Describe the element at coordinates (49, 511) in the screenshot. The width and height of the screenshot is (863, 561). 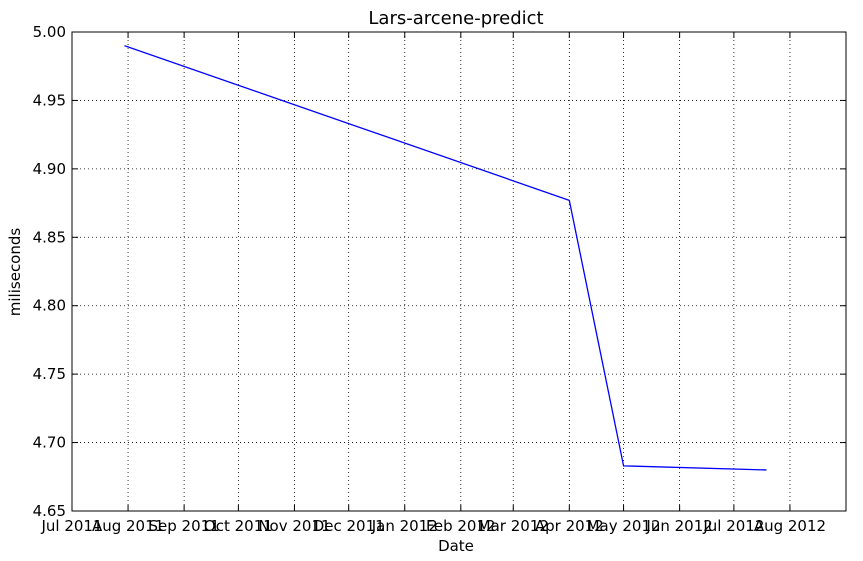
I see `y-tick-label: 4.65` at that location.